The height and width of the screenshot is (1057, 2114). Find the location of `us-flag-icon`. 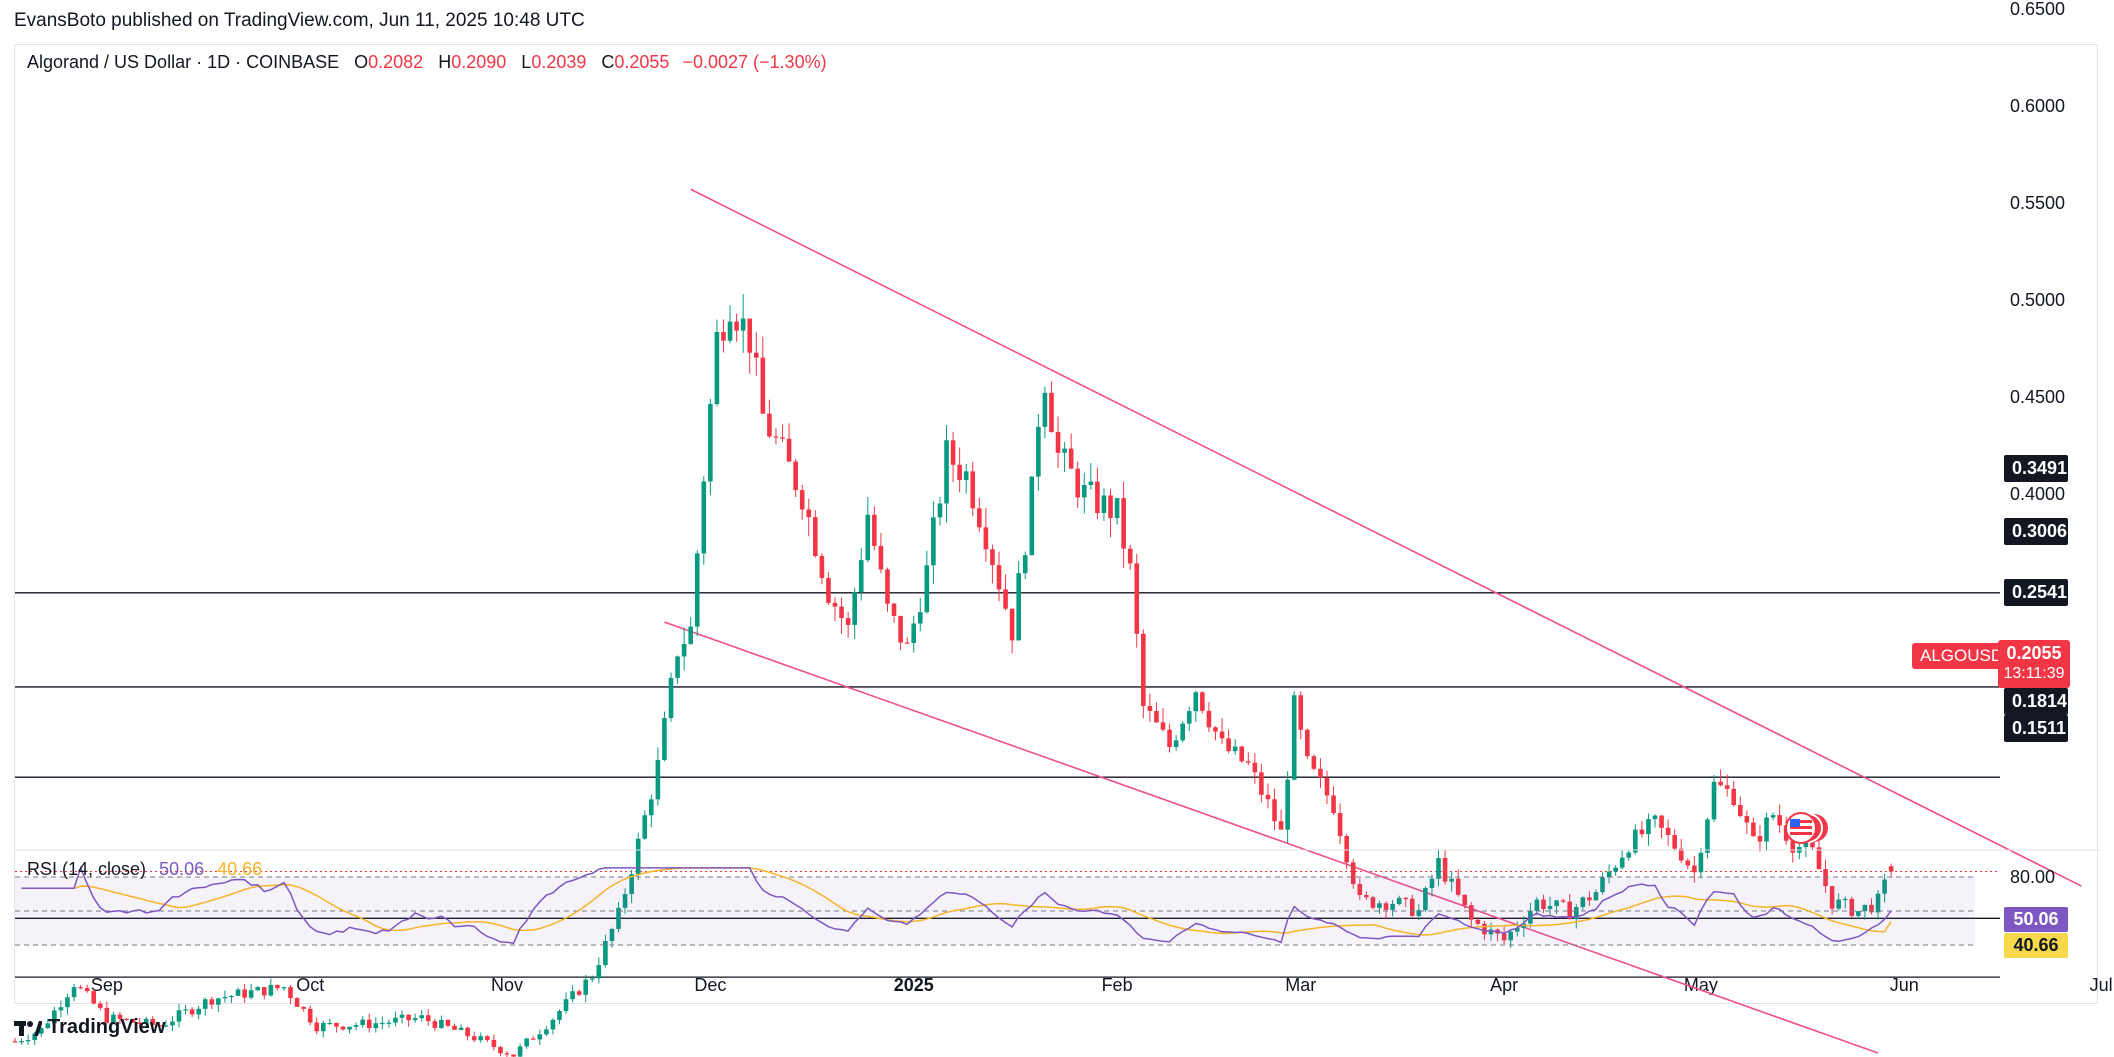

us-flag-icon is located at coordinates (1807, 828).